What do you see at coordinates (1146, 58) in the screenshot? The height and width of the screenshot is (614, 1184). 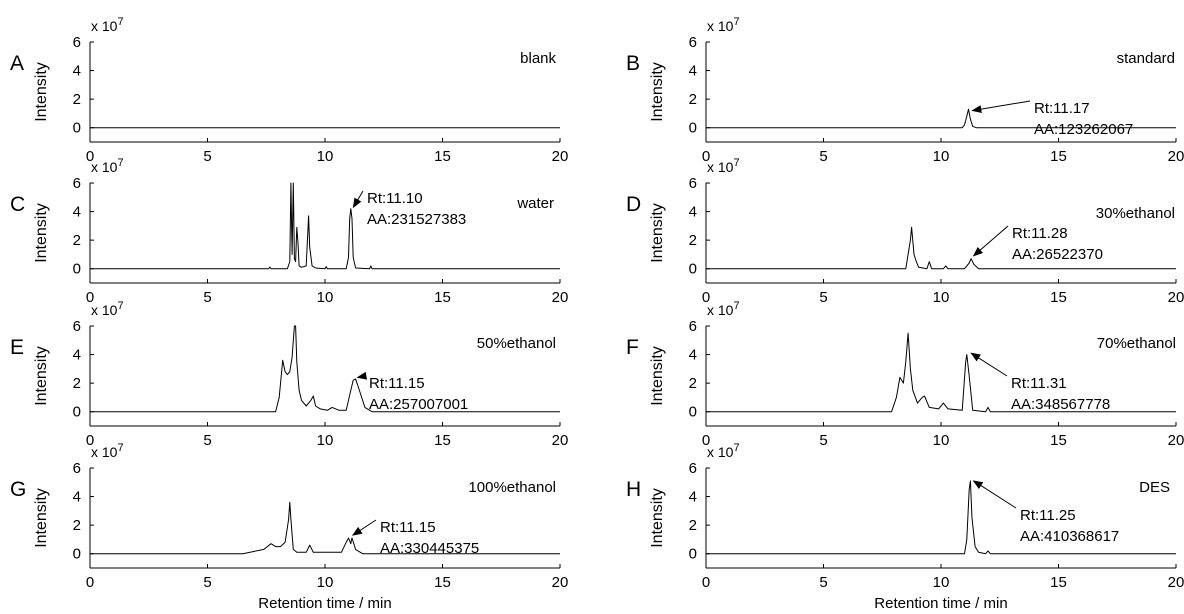 I see `condition-label: standard` at bounding box center [1146, 58].